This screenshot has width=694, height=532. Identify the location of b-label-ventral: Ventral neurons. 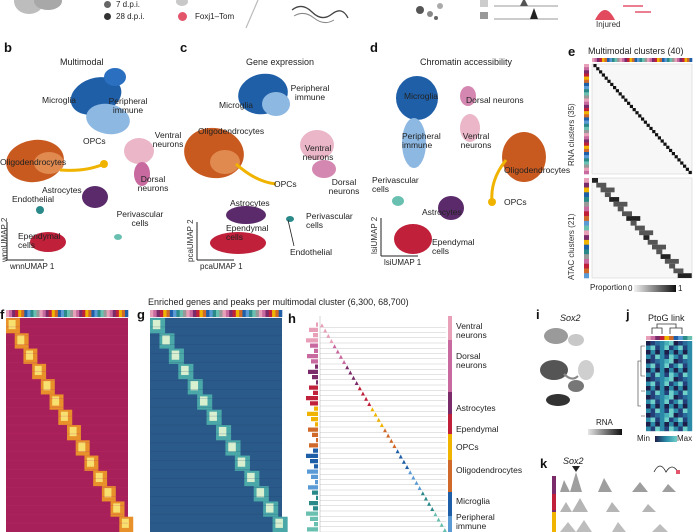
(168, 140).